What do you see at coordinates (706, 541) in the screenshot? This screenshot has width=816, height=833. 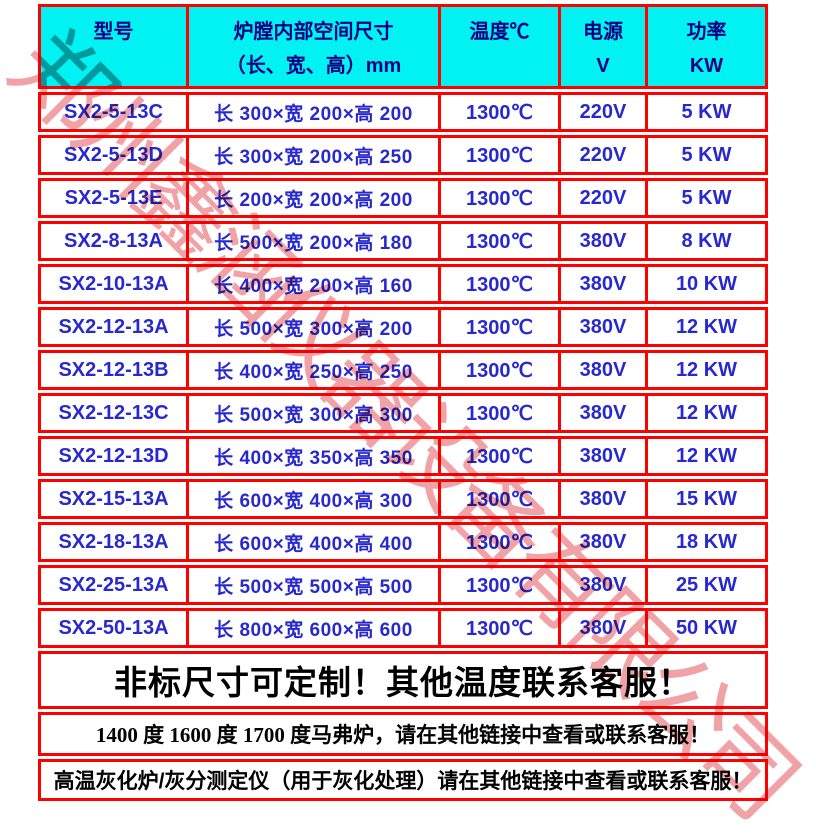 I see `power-cell: 18 KW` at bounding box center [706, 541].